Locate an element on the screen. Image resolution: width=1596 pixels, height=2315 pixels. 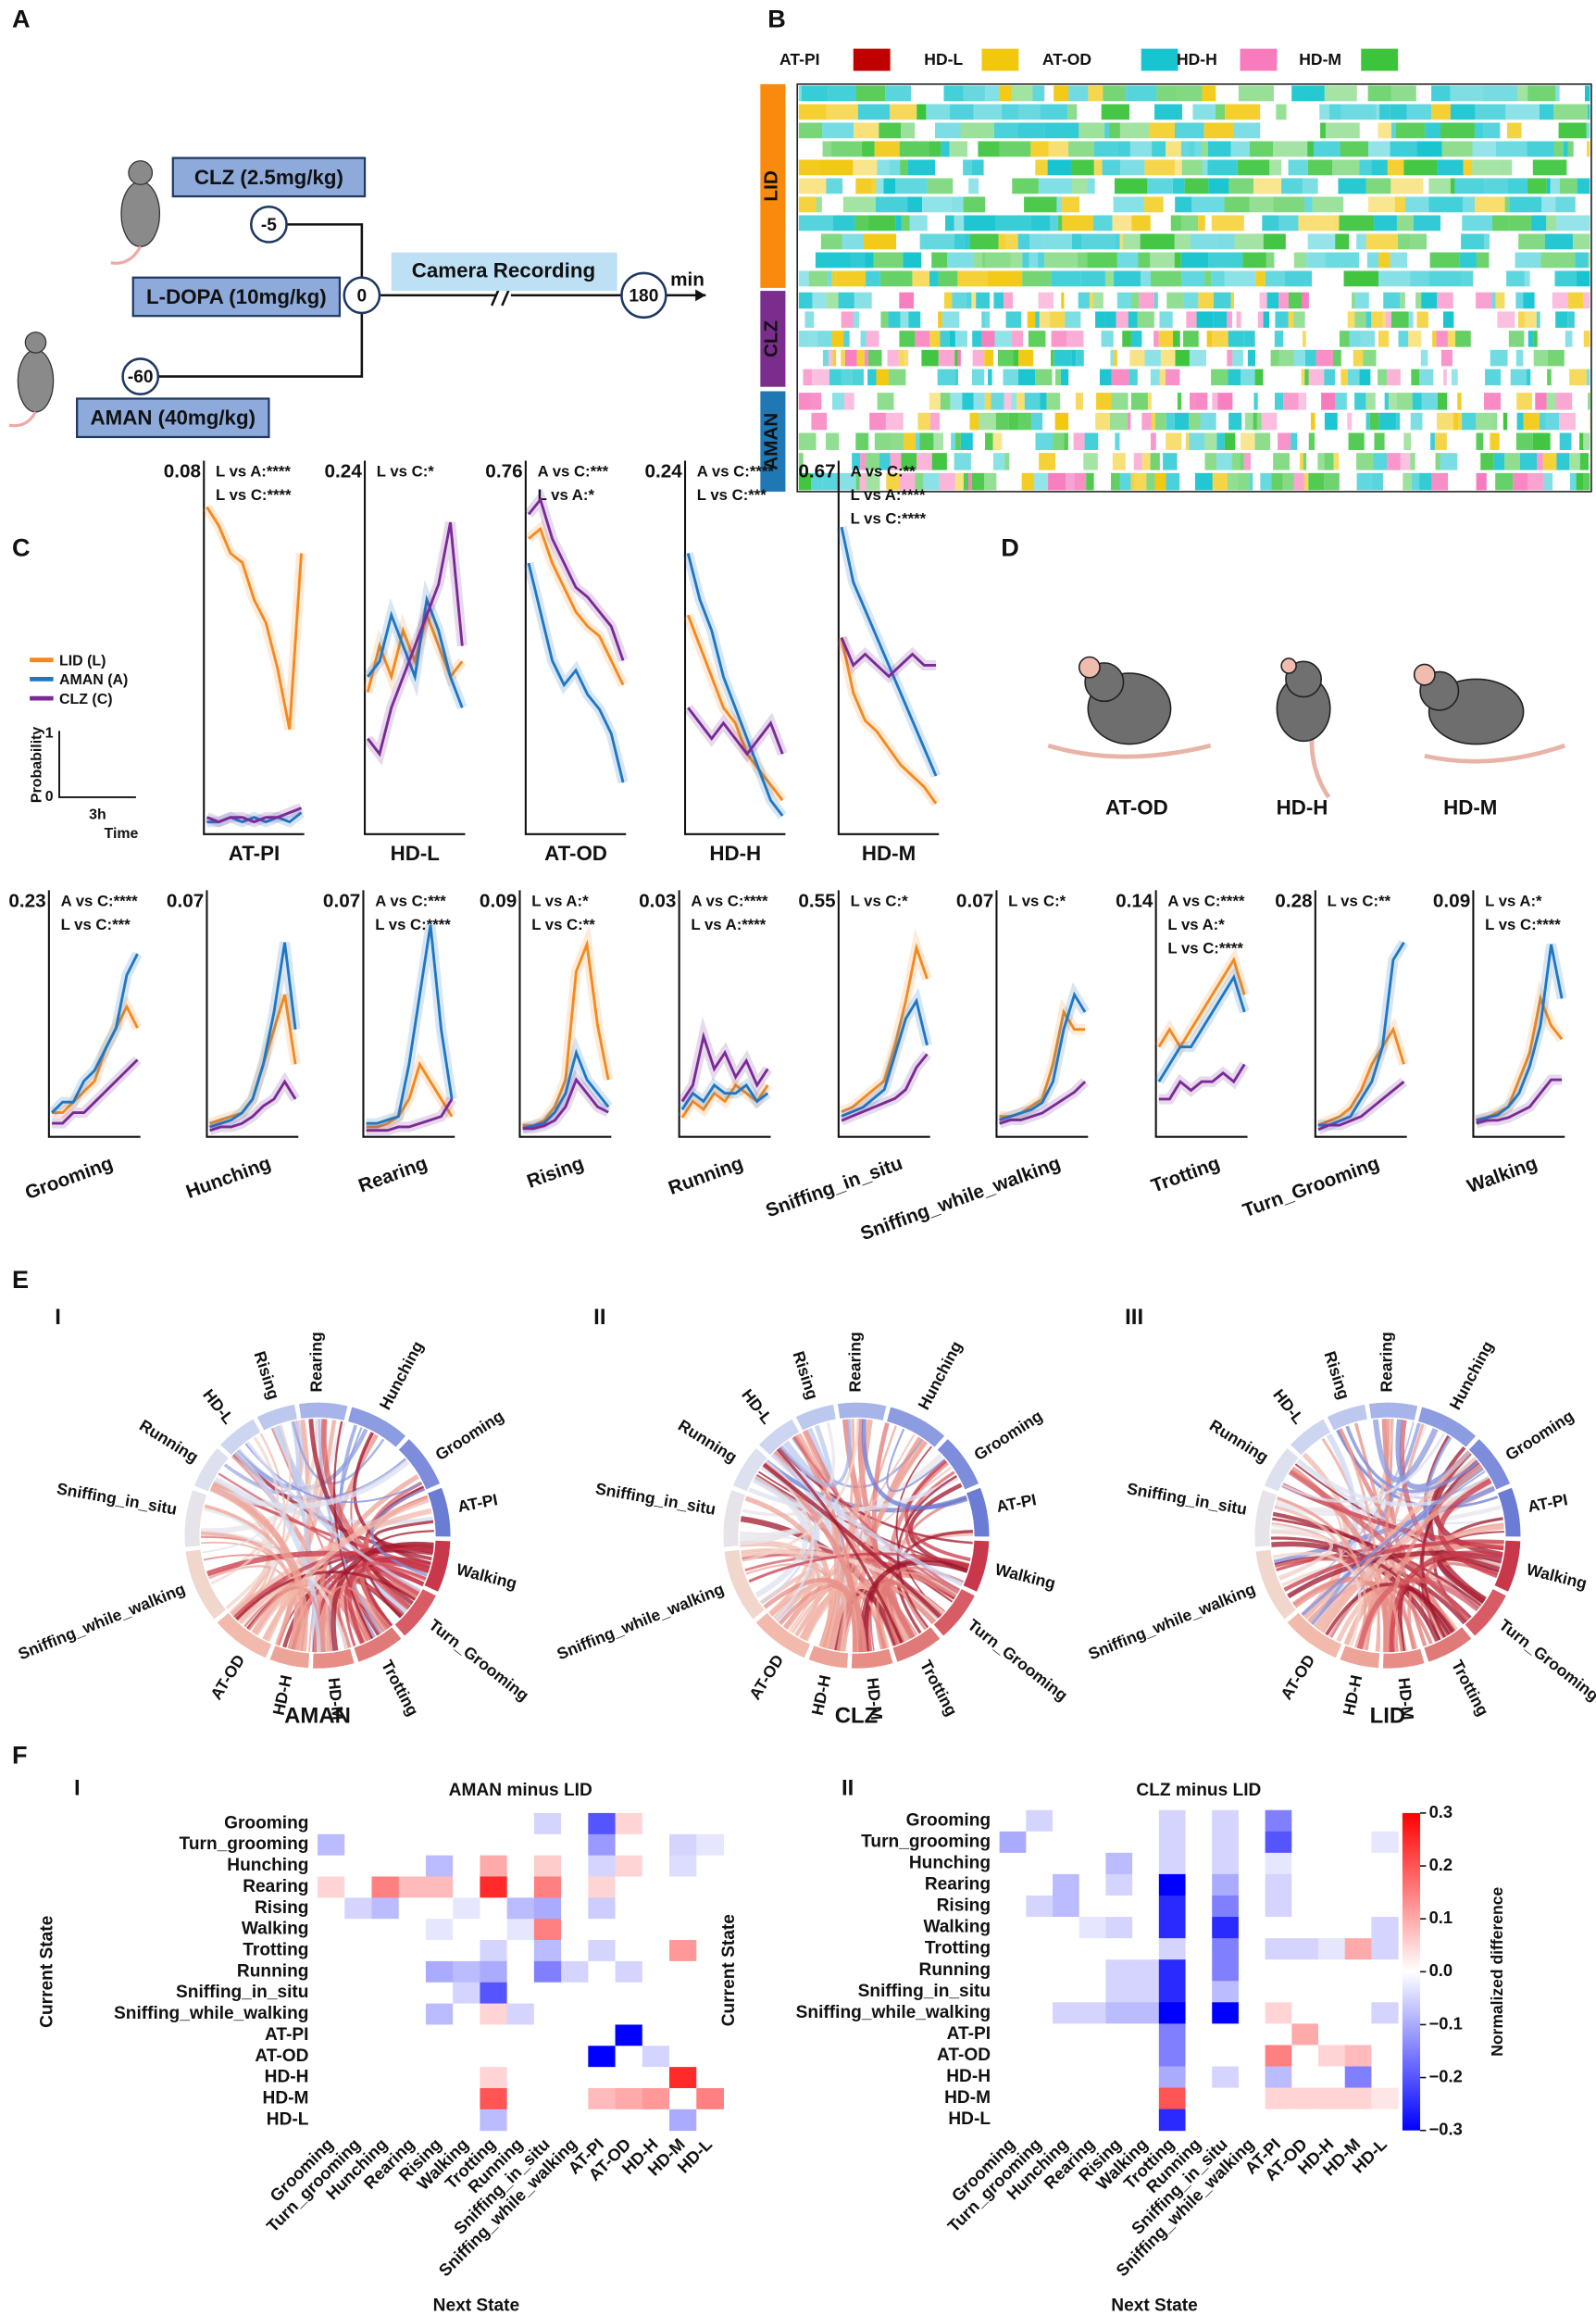
heatmap-title: AMAN minus LID is located at coordinates (520, 1790).